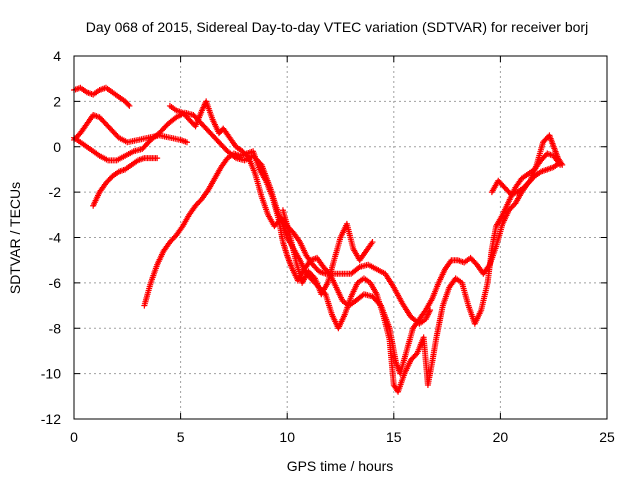  I want to click on y-tick-label: 4, so click(57, 56).